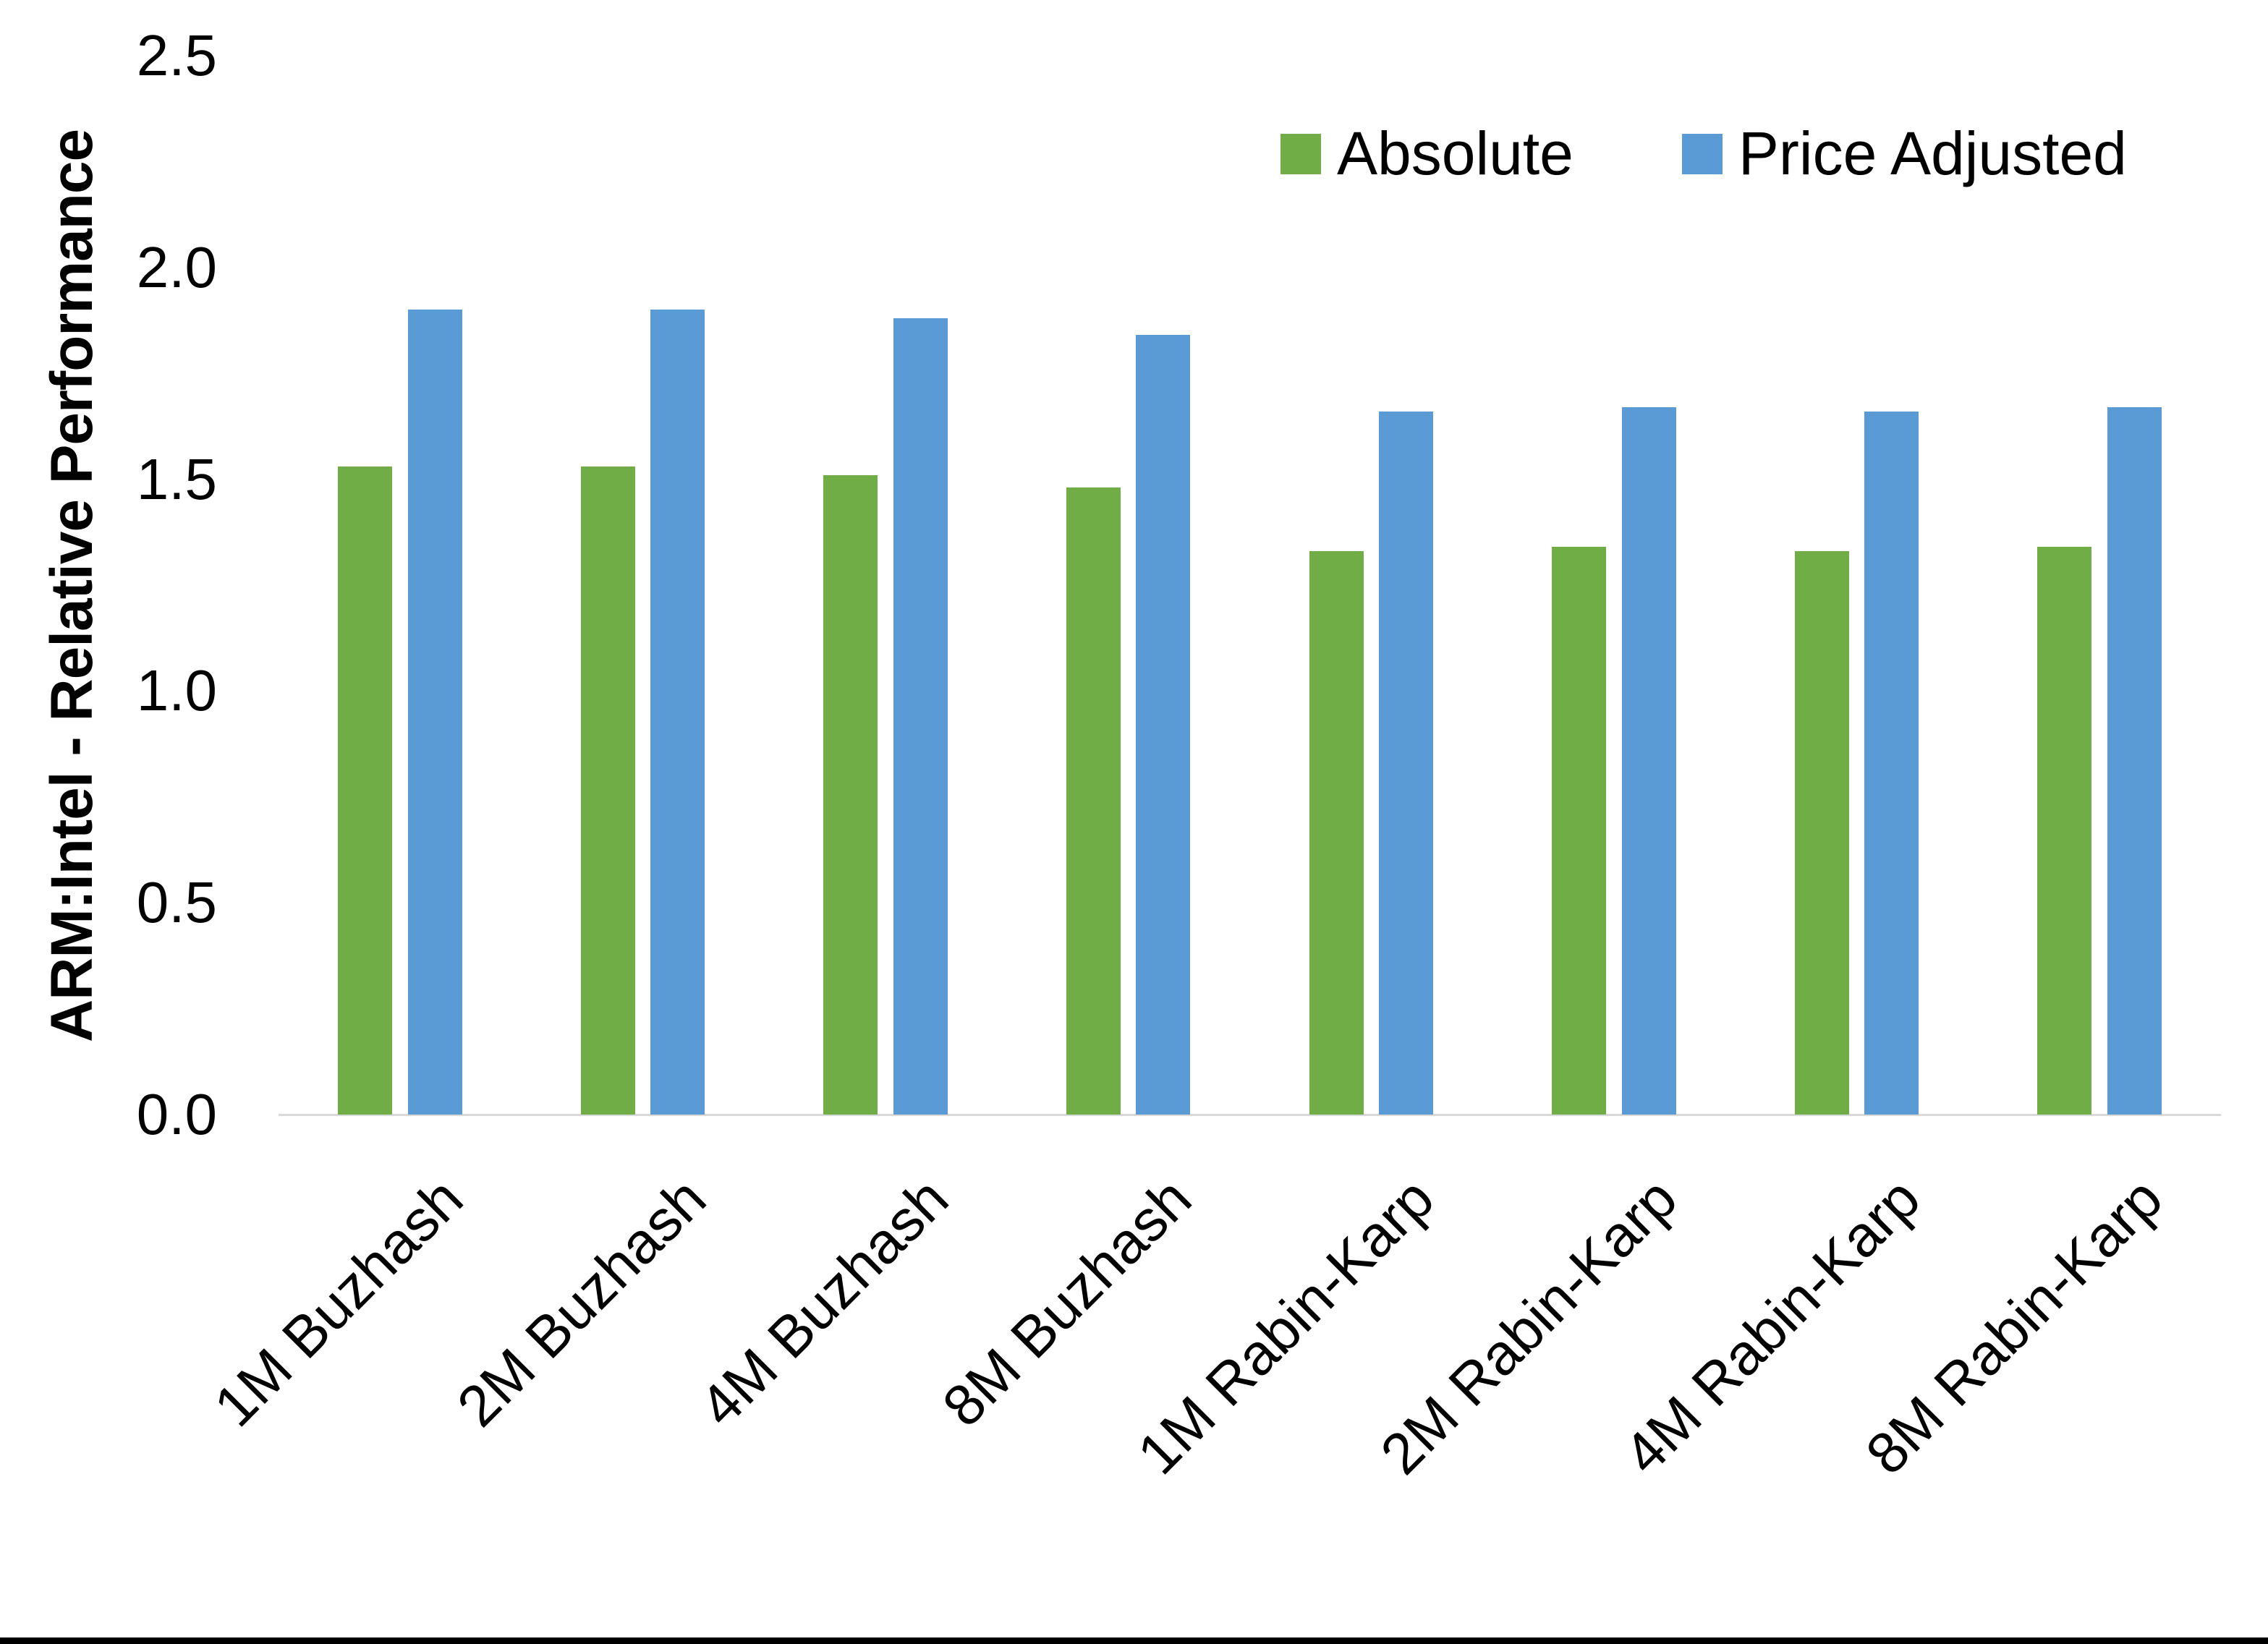 The width and height of the screenshot is (2268, 1644). What do you see at coordinates (1093, 801) in the screenshot?
I see `bar-absolute-8m-buzhash` at bounding box center [1093, 801].